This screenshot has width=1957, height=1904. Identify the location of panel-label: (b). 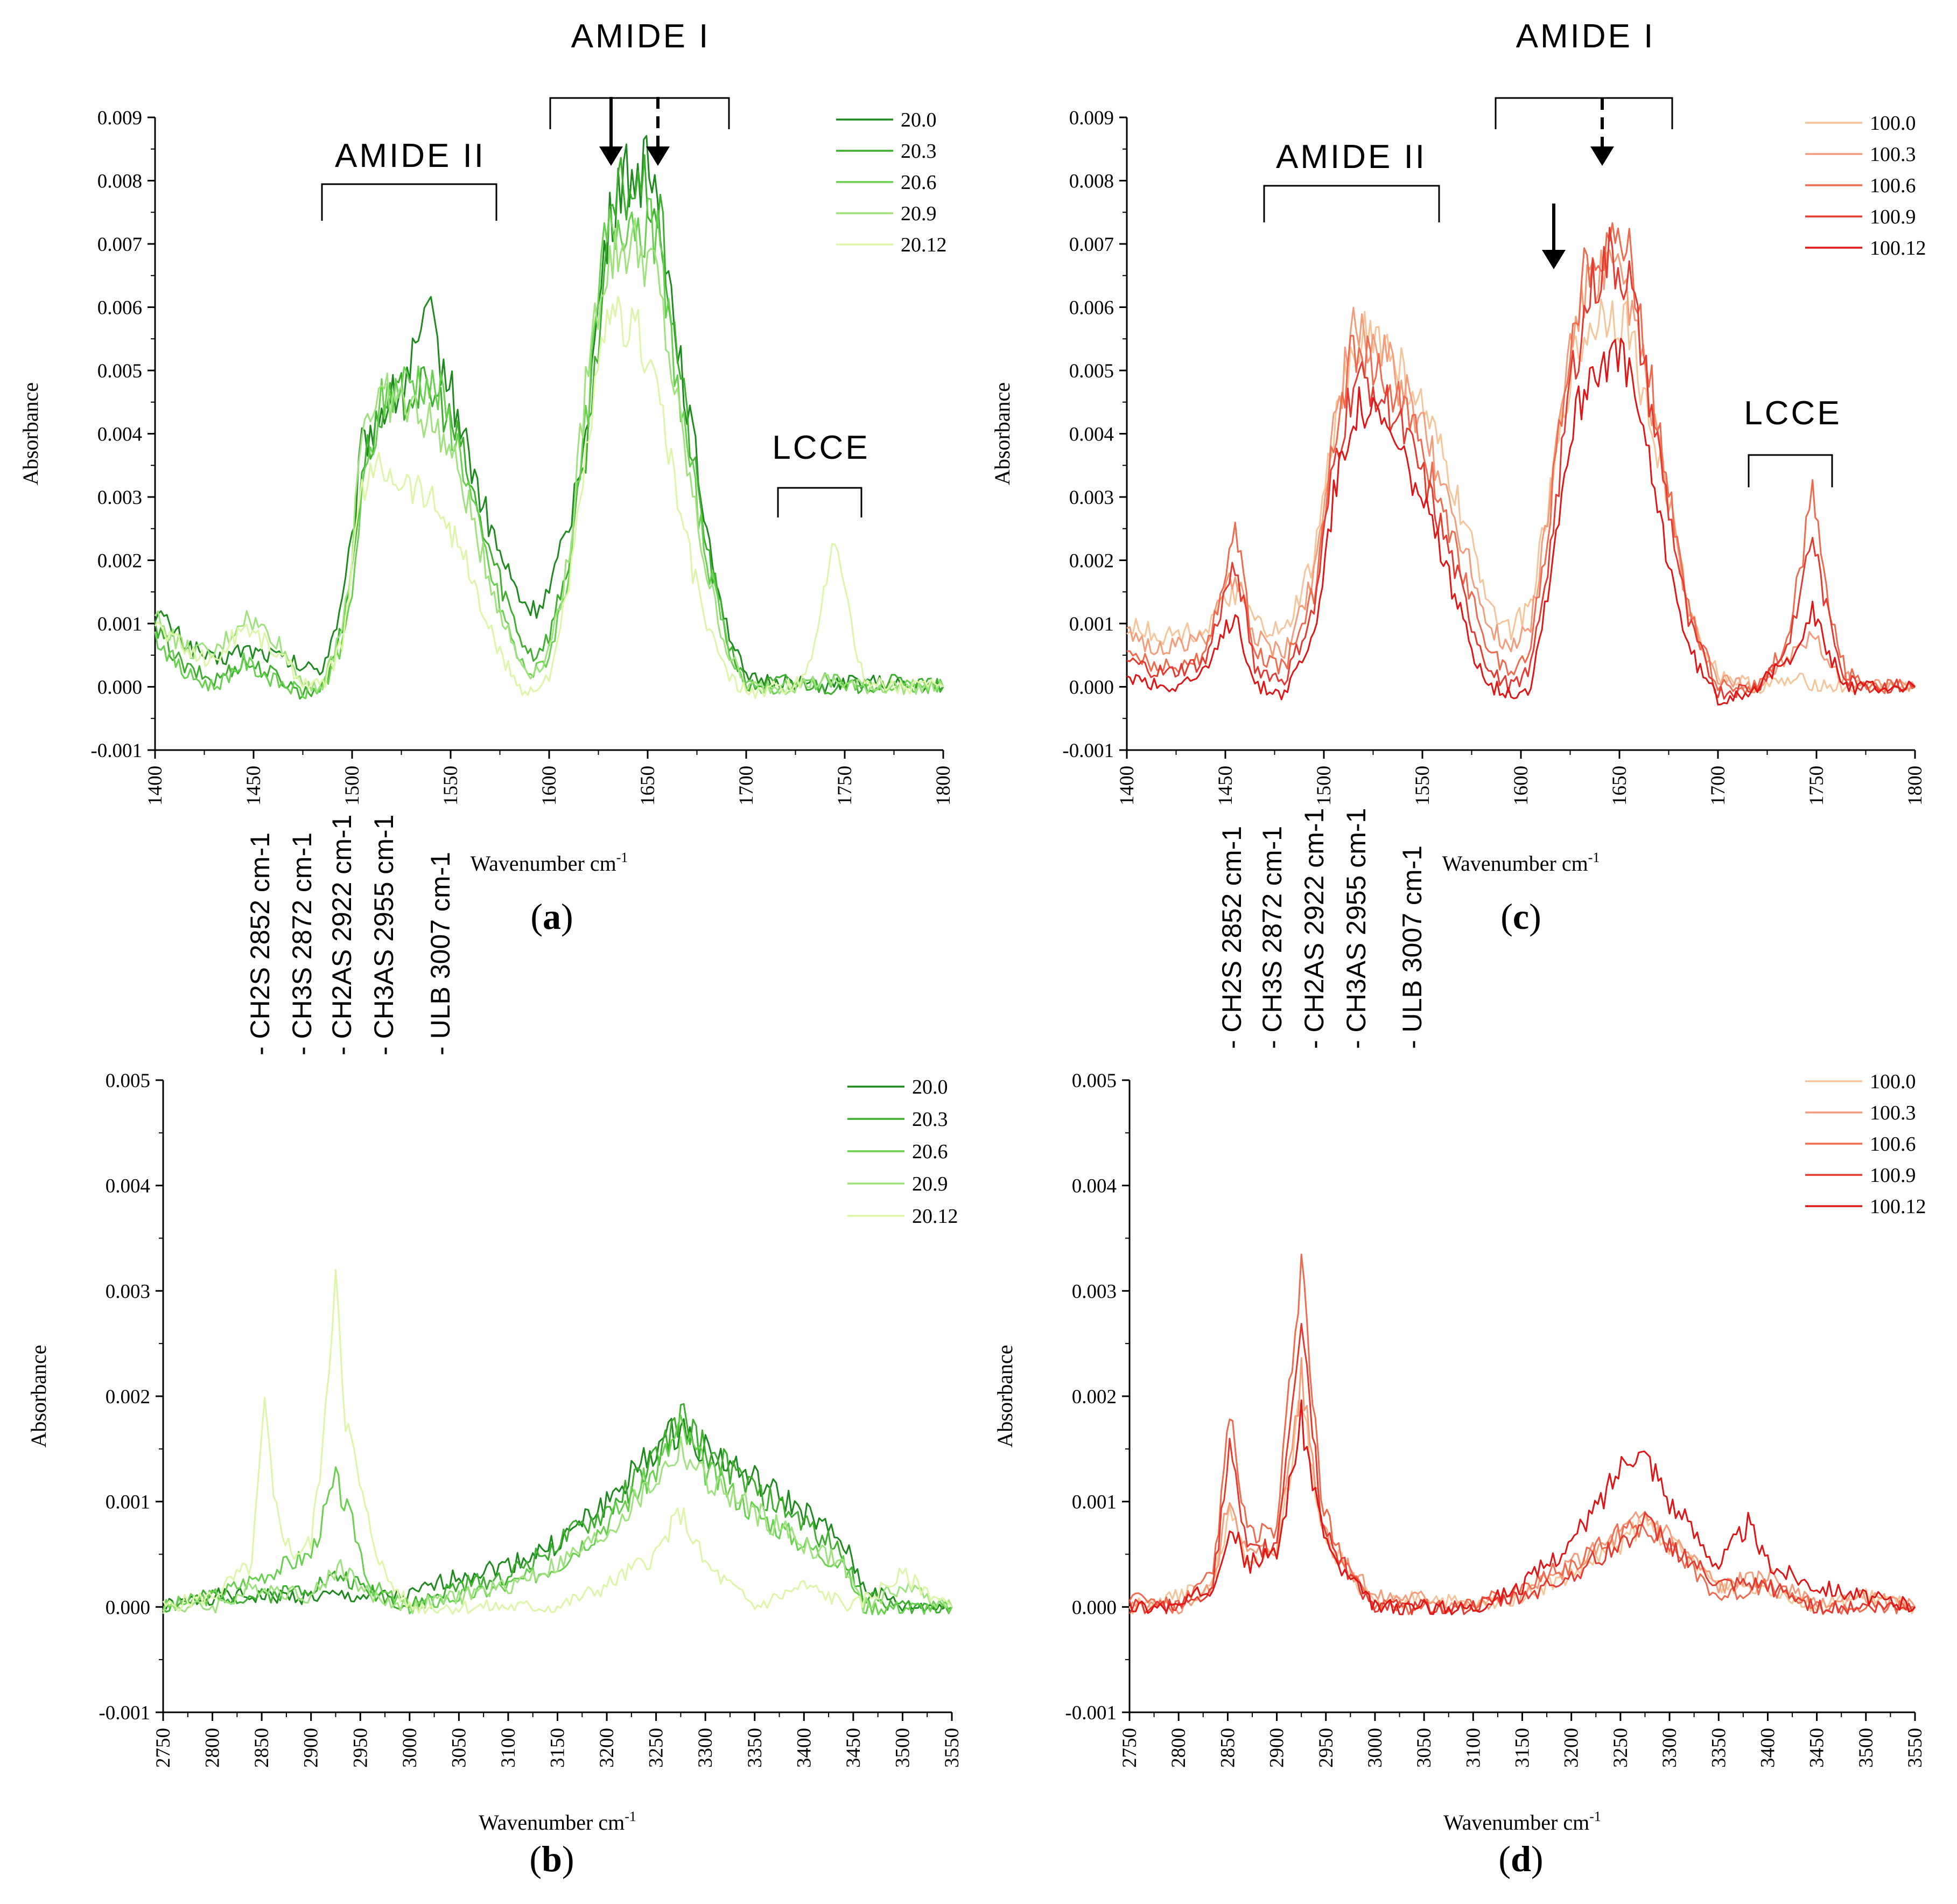
(552, 1858).